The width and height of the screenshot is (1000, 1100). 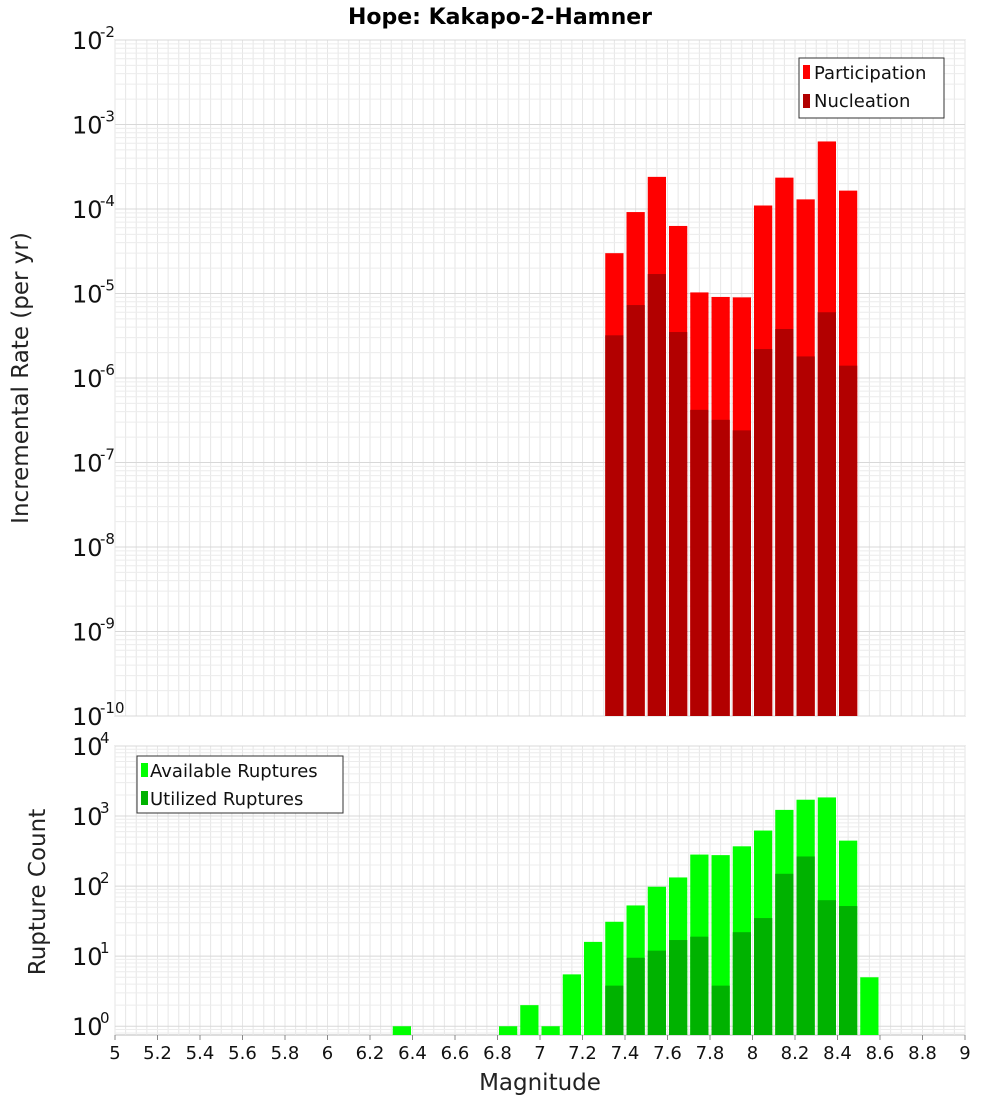 I want to click on participation-legend-swatch, so click(x=806, y=72).